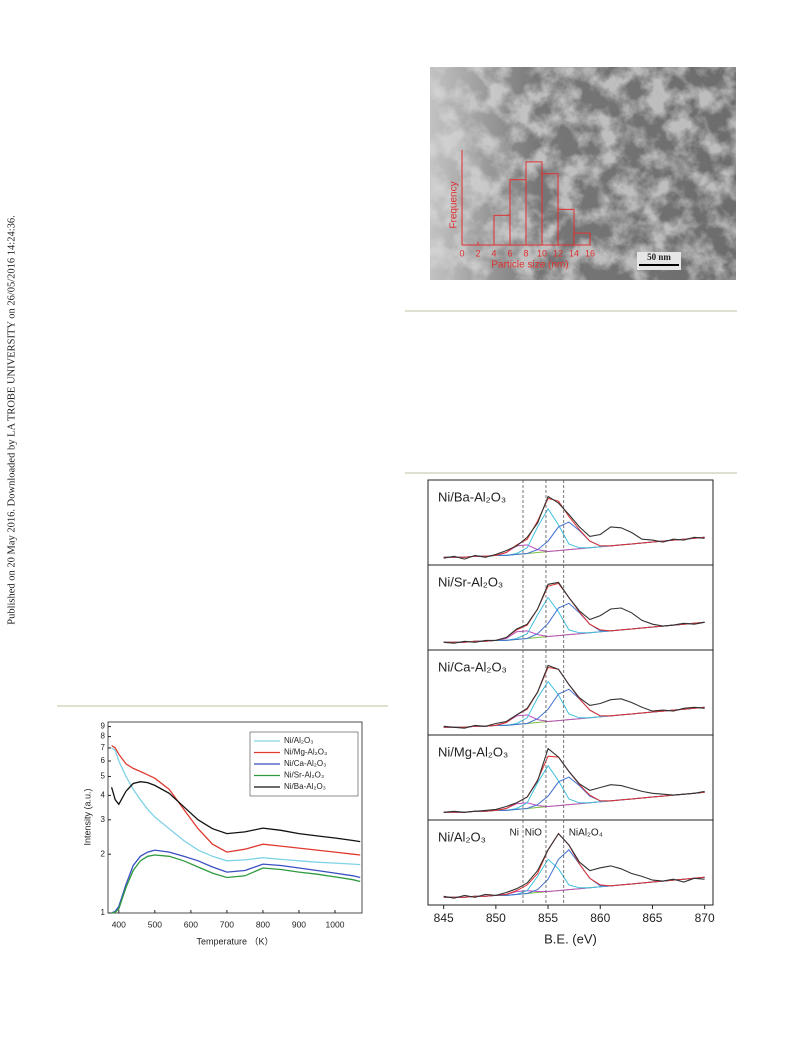 Image resolution: width=793 pixels, height=1044 pixels. I want to click on x-tick-label: 12, so click(558, 253).